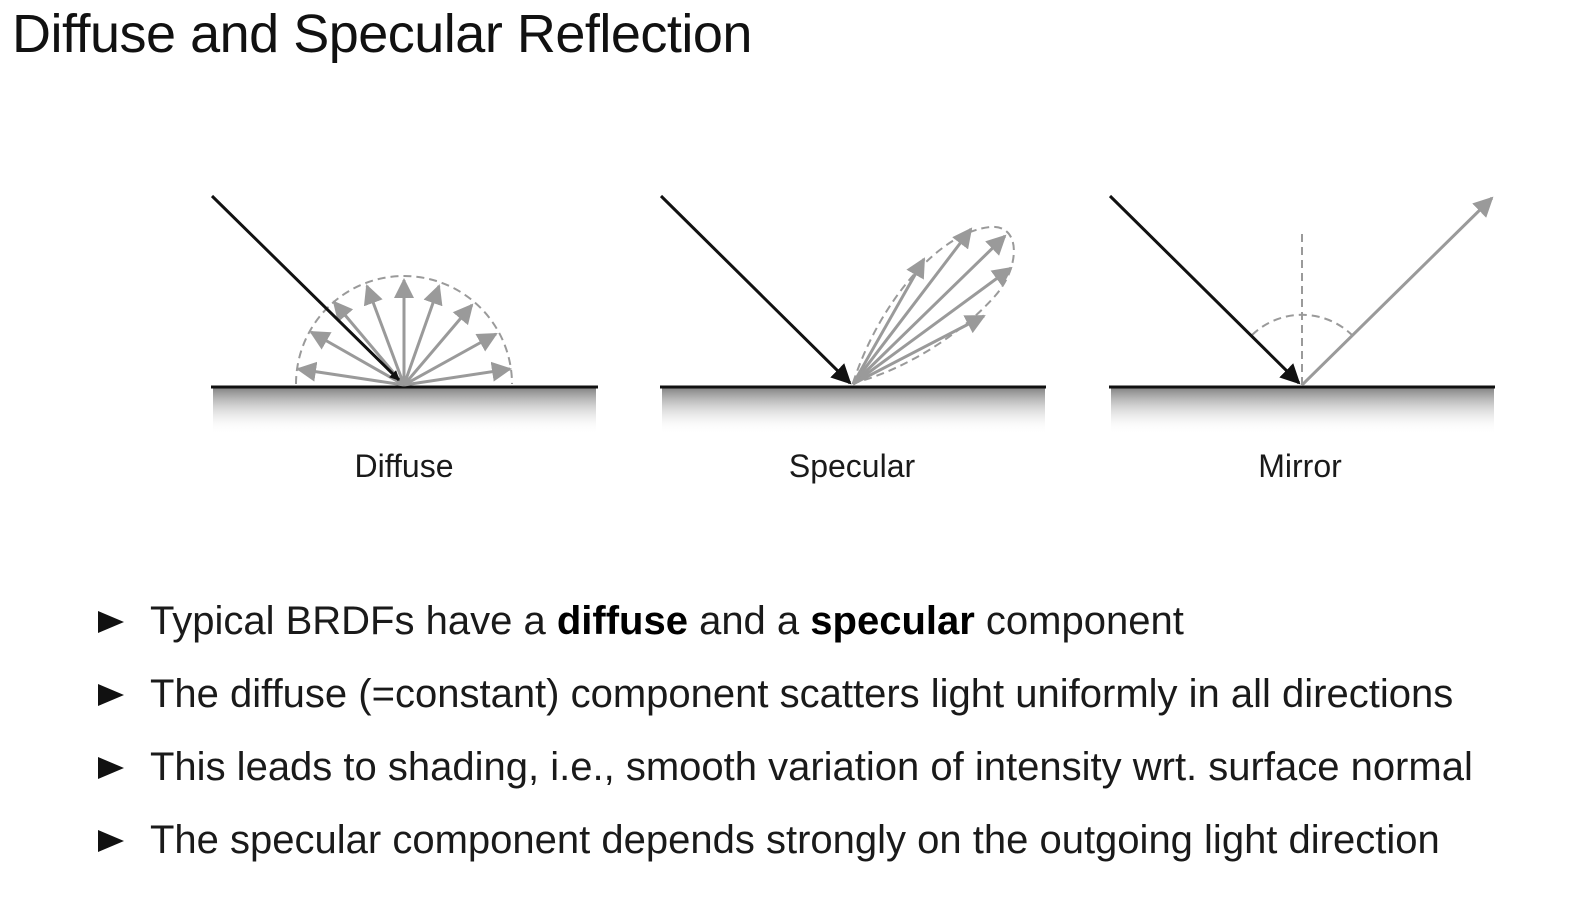 The width and height of the screenshot is (1580, 899). Describe the element at coordinates (755, 289) in the screenshot. I see `specular-incident-ray` at that location.